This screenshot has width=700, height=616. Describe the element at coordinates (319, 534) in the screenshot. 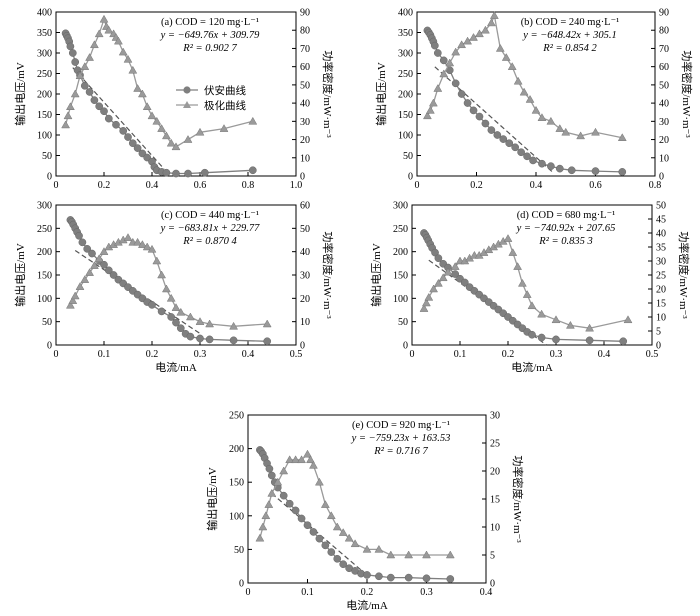

I see `fit-line` at that location.